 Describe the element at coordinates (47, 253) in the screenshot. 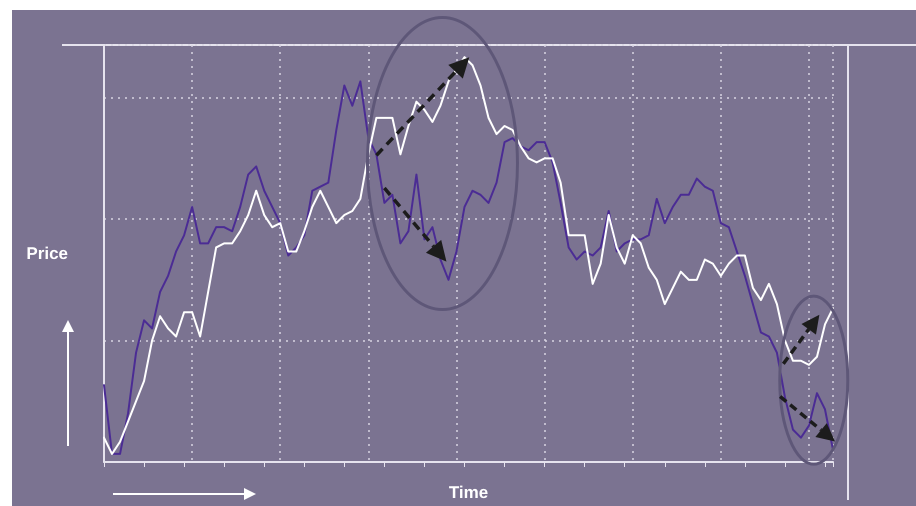

I see `y-axis-title: Price` at that location.